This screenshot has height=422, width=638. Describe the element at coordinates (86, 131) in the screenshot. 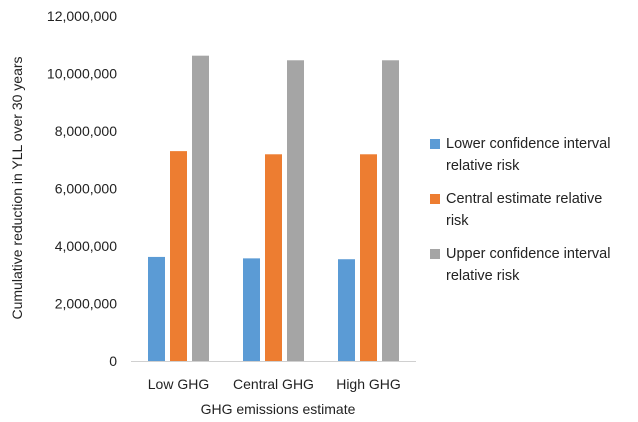

I see `y-tick-label: 8,000,000` at that location.